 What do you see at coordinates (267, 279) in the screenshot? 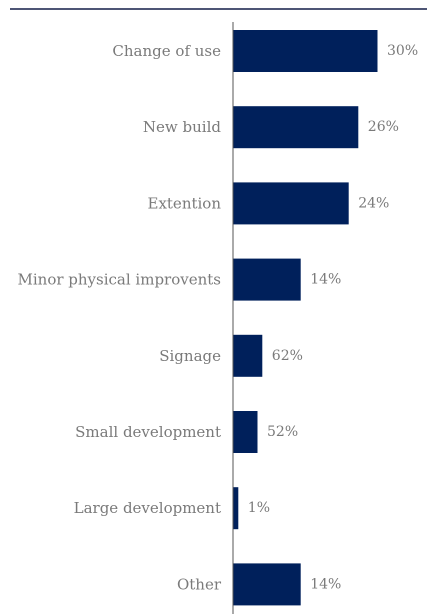
I see `bar-minor-physical-improvents` at bounding box center [267, 279].